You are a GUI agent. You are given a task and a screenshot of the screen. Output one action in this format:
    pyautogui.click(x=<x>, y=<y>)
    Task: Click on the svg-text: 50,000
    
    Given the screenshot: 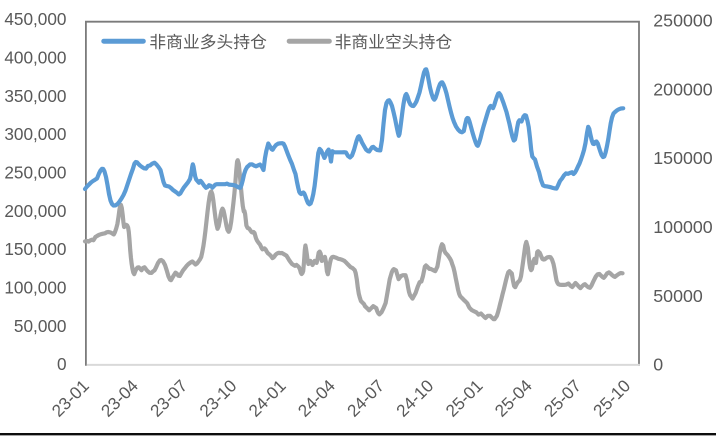 What is the action you would take?
    pyautogui.click(x=40, y=326)
    